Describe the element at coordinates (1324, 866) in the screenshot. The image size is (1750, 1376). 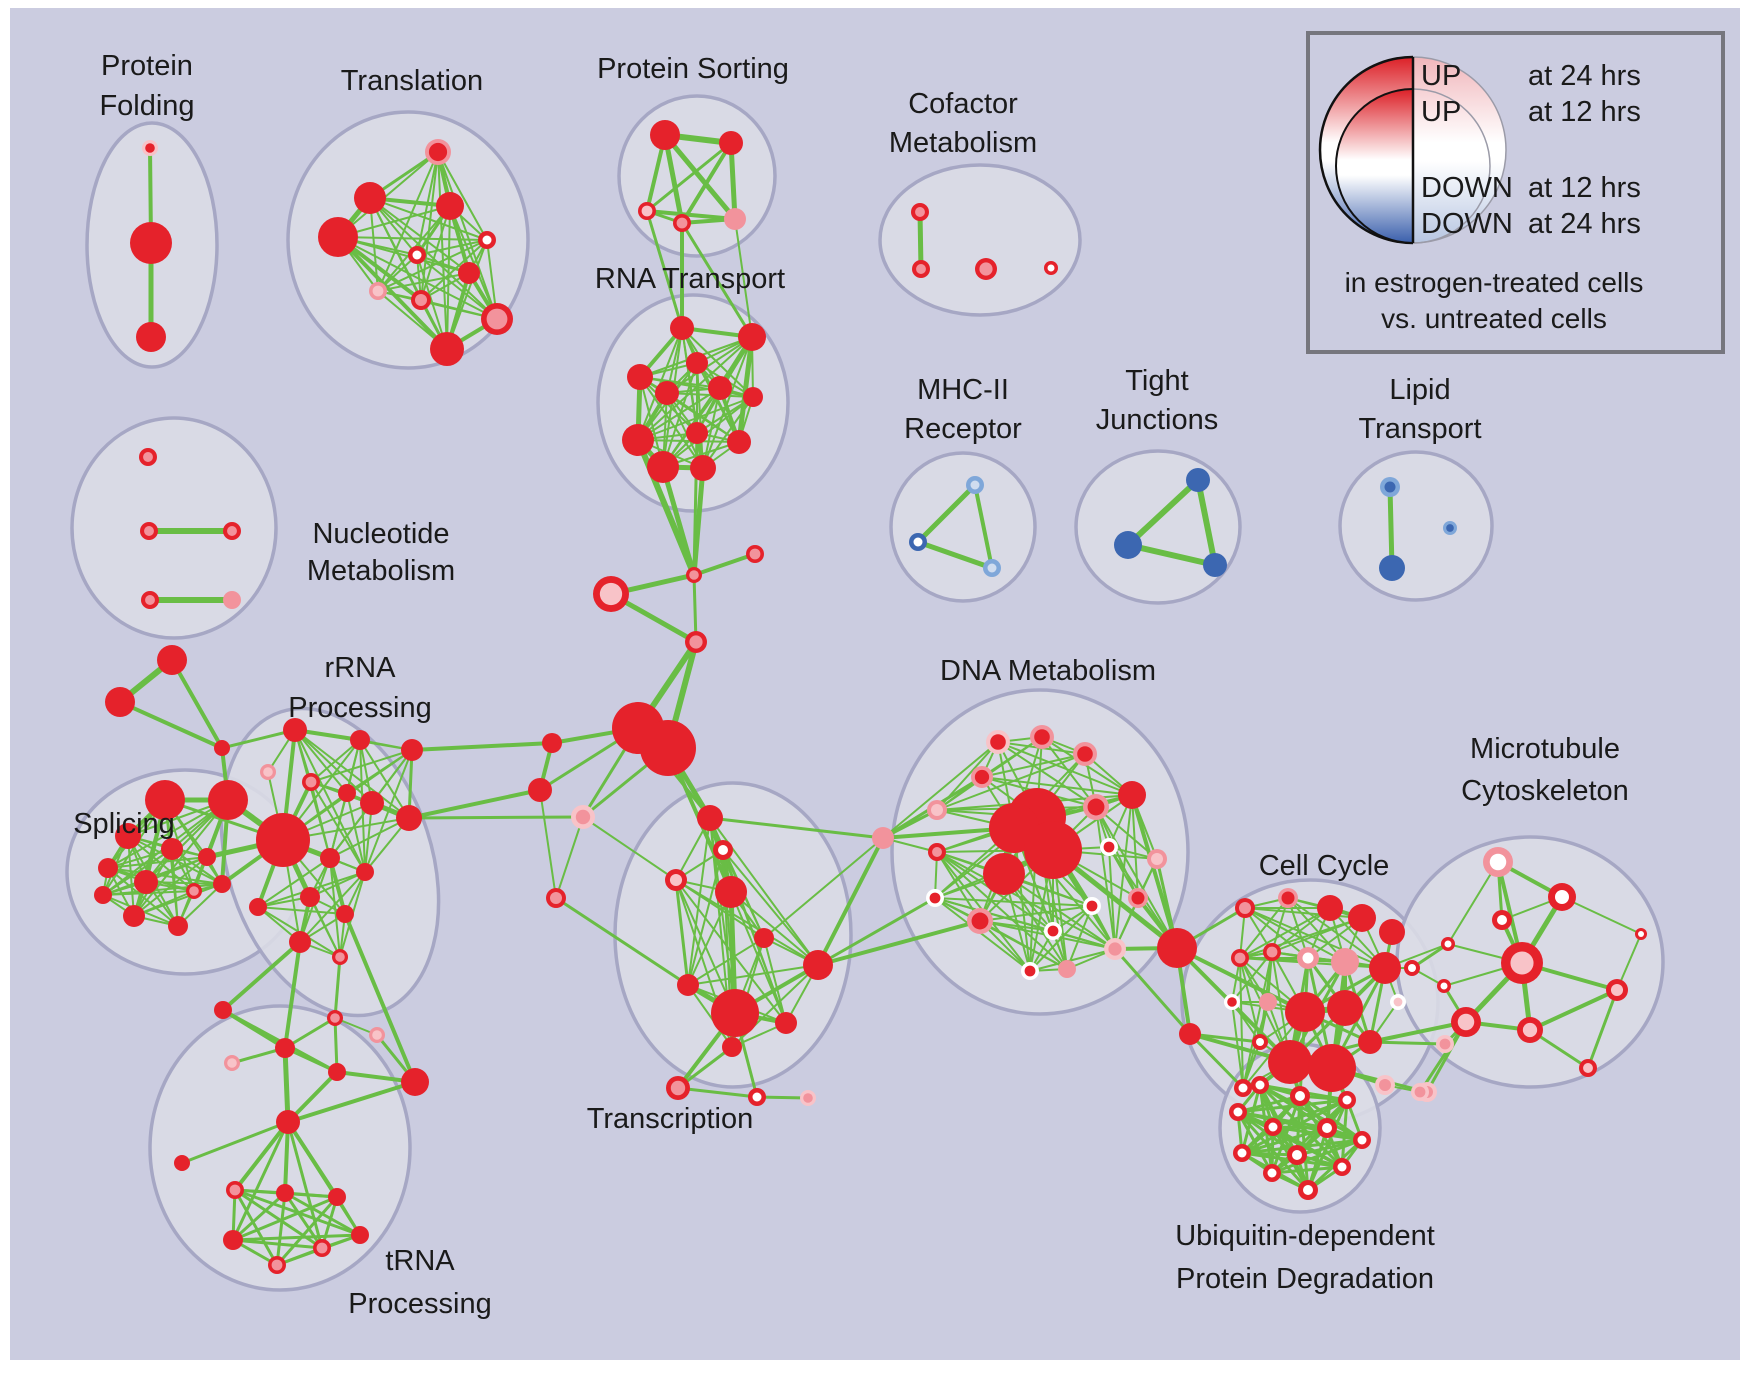
I see `cluster-label-cell_cycle: Cell Cycle` at that location.